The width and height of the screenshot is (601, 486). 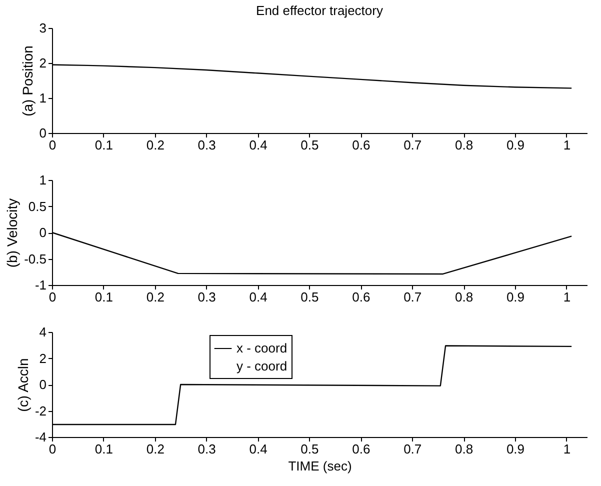 I want to click on y-tick-label: -1, so click(x=40, y=285).